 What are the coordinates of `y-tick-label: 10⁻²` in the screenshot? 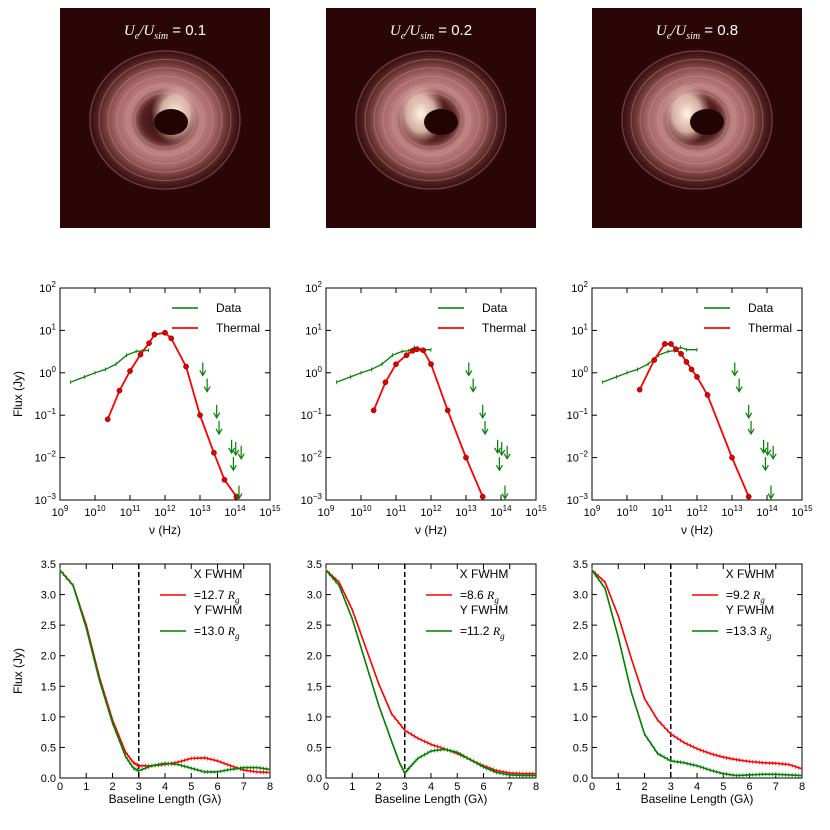 It's located at (46, 457).